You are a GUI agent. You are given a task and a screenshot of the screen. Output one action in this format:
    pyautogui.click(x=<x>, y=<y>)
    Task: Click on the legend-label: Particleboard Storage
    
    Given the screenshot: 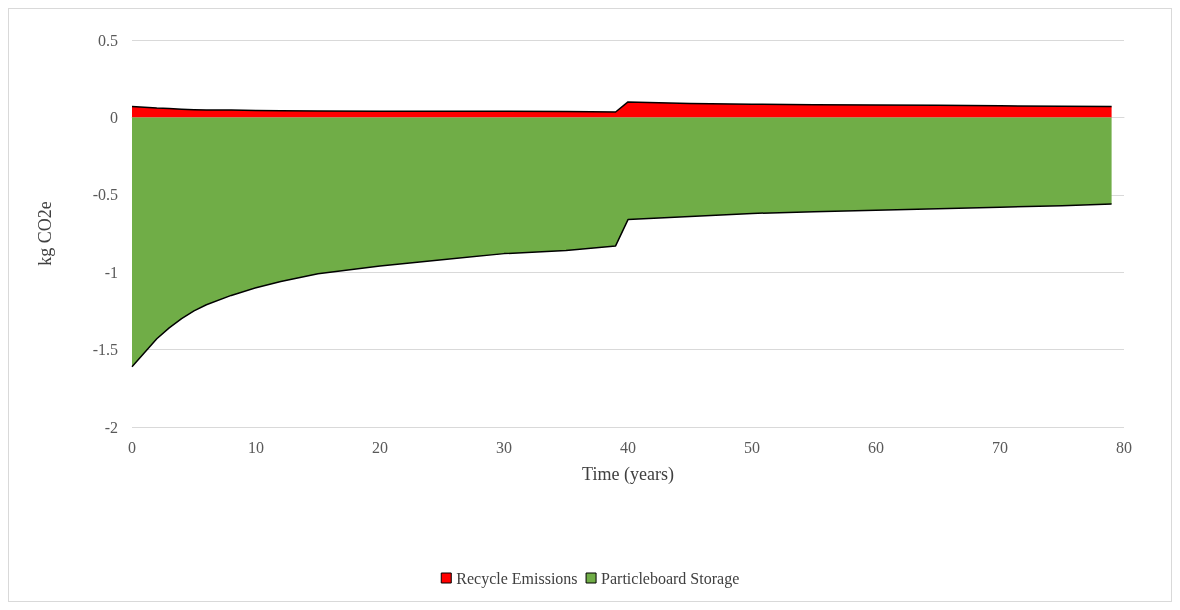 What is the action you would take?
    pyautogui.click(x=670, y=578)
    